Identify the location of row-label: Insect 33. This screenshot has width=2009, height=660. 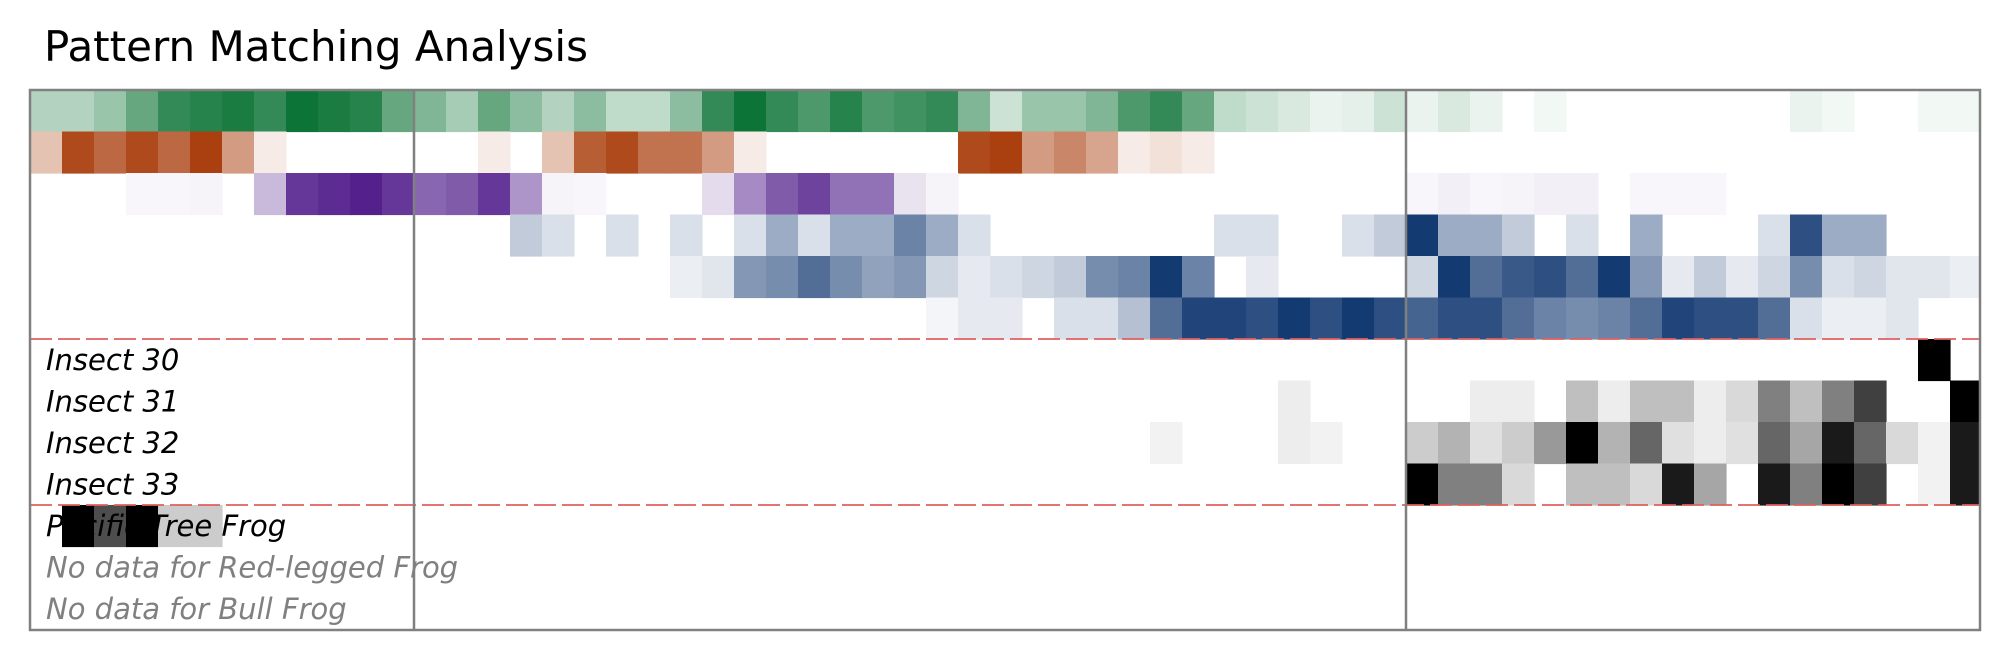
(112, 484).